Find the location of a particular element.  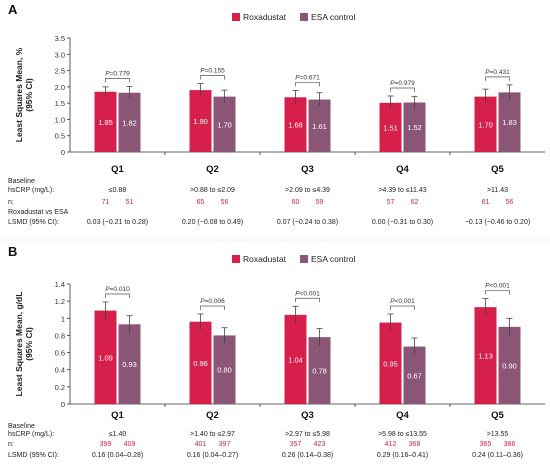

data-label: 1.68 is located at coordinates (295, 125).